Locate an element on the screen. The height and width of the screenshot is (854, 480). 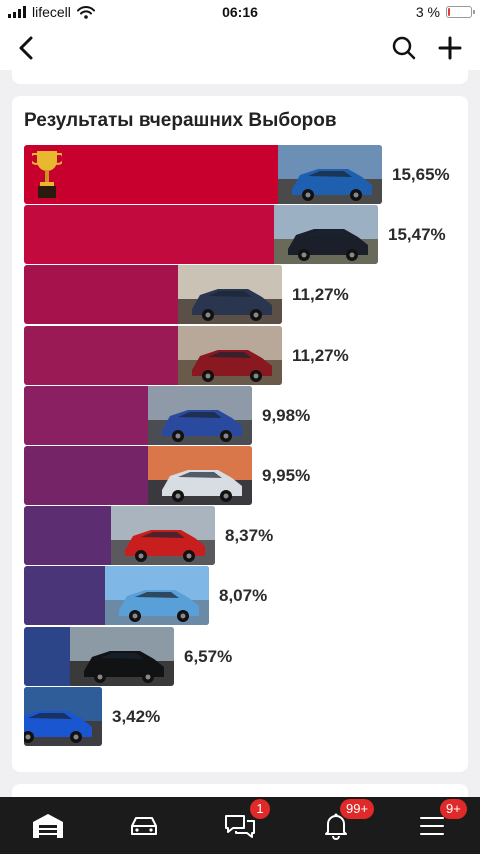
top-bar is located at coordinates (240, 48).